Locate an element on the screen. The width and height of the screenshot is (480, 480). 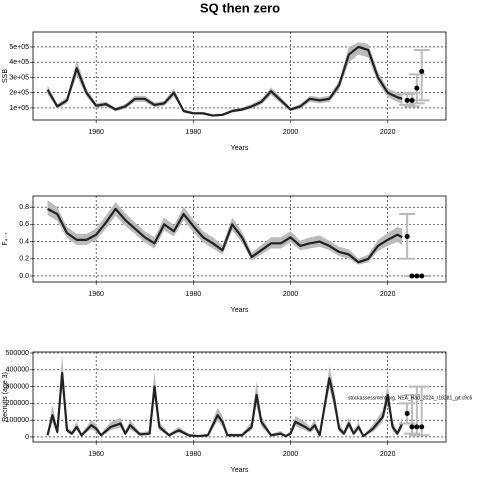
y-tick-label: 5e+05 is located at coordinates (19, 47).